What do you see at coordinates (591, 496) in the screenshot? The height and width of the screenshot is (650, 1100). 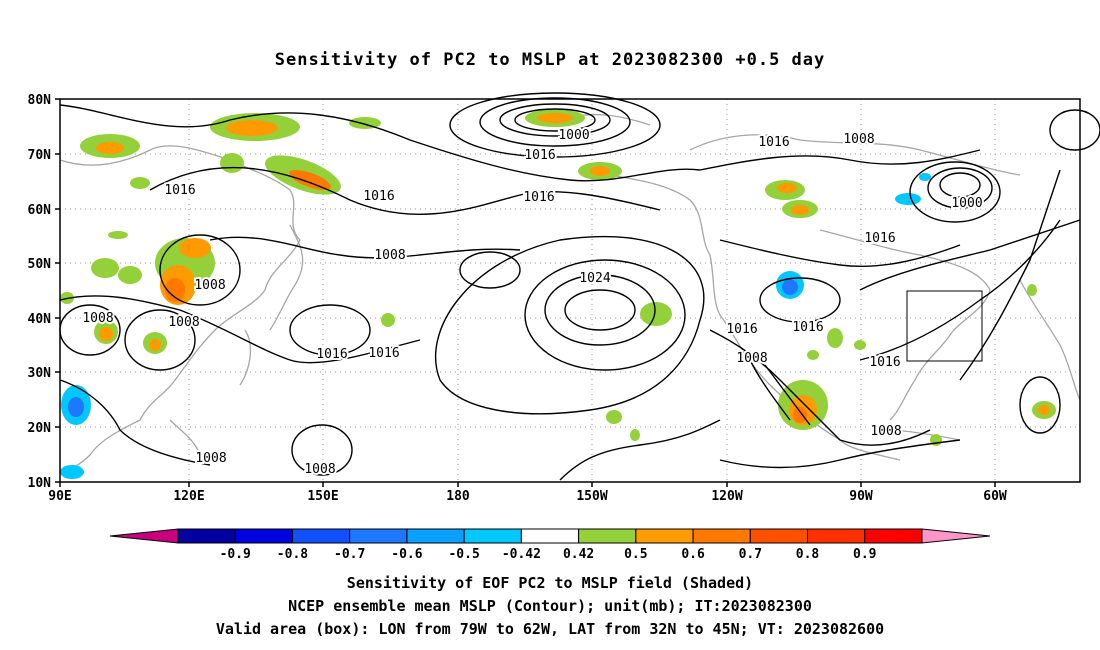 I see `lon-label: 150W` at bounding box center [591, 496].